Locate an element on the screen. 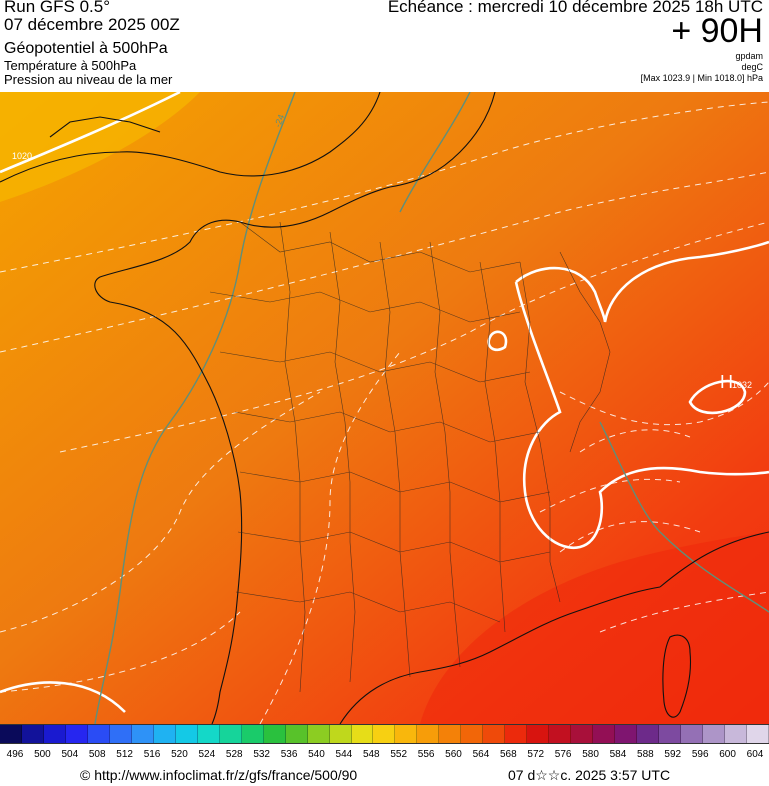 This screenshot has height=786, width=769. coast-mediterranean is located at coordinates (500, 655).